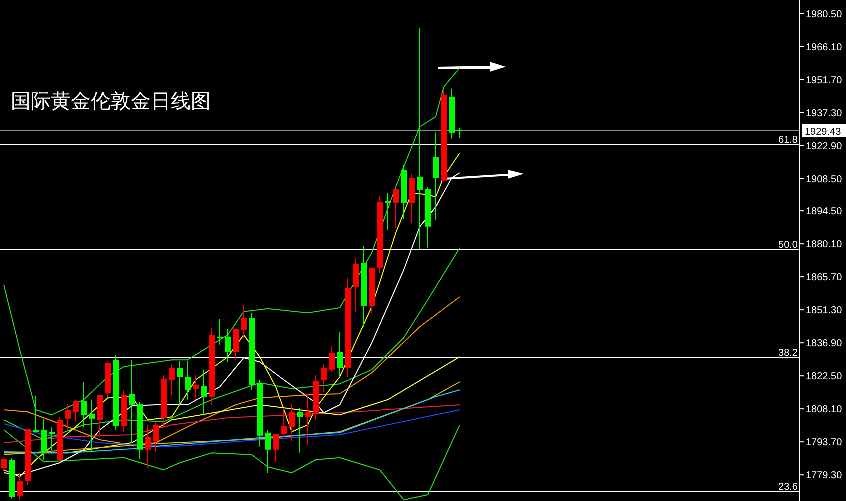  I want to click on y-tick-label: 1922.90, so click(824, 146).